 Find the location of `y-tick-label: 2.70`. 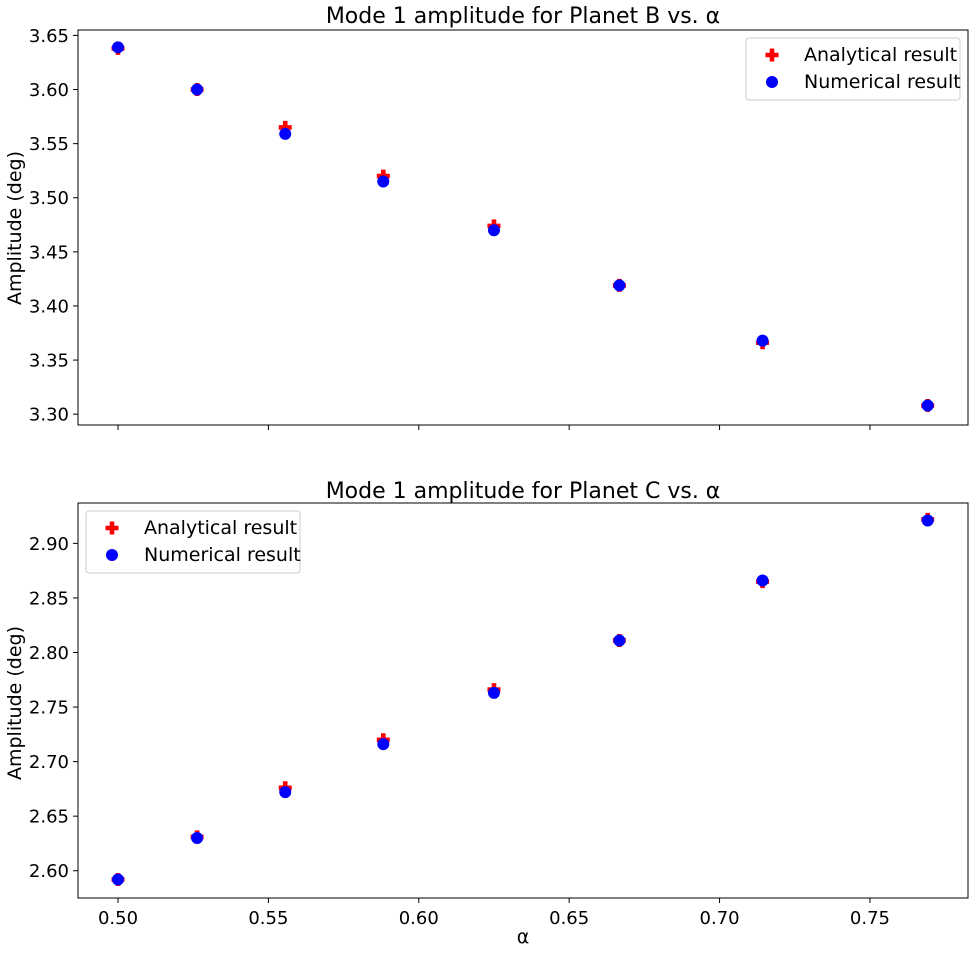

y-tick-label: 2.70 is located at coordinates (49, 762).